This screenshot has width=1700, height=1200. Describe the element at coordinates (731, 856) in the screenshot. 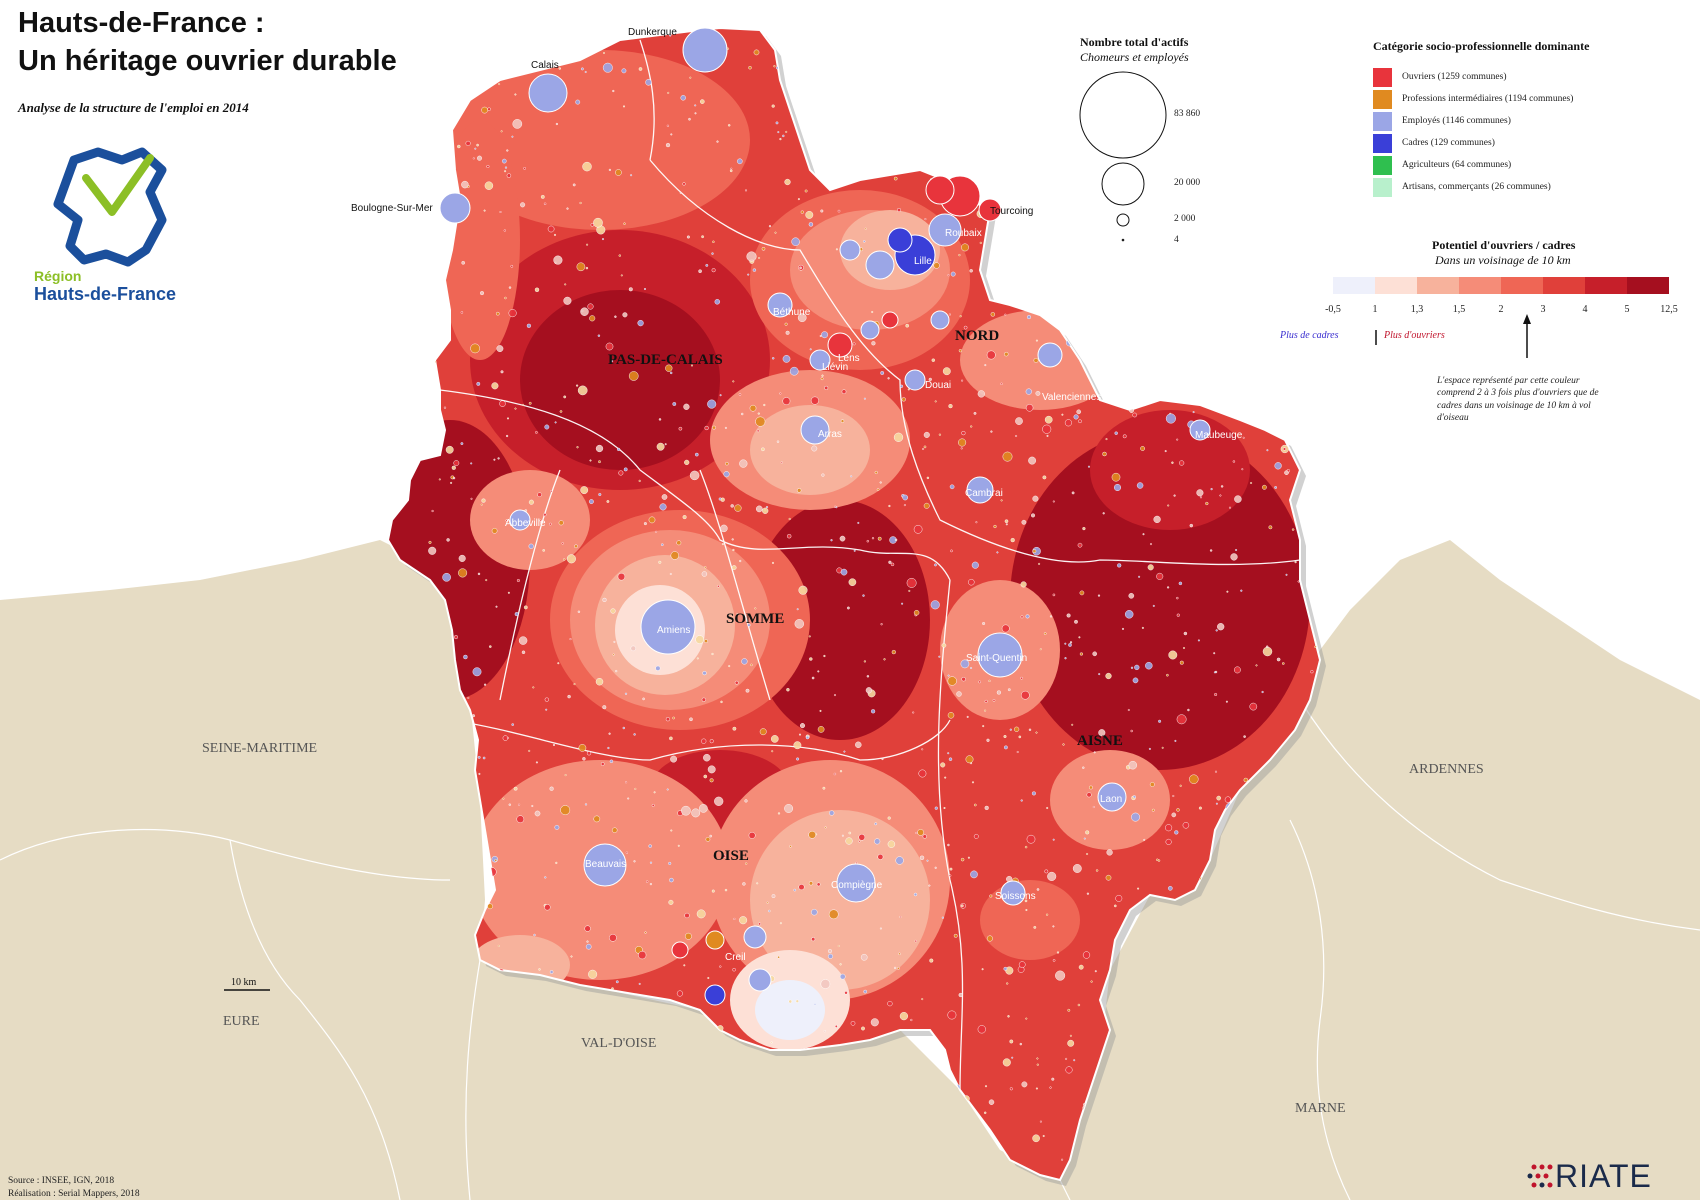

I see `dept-label-oise: OISE` at that location.